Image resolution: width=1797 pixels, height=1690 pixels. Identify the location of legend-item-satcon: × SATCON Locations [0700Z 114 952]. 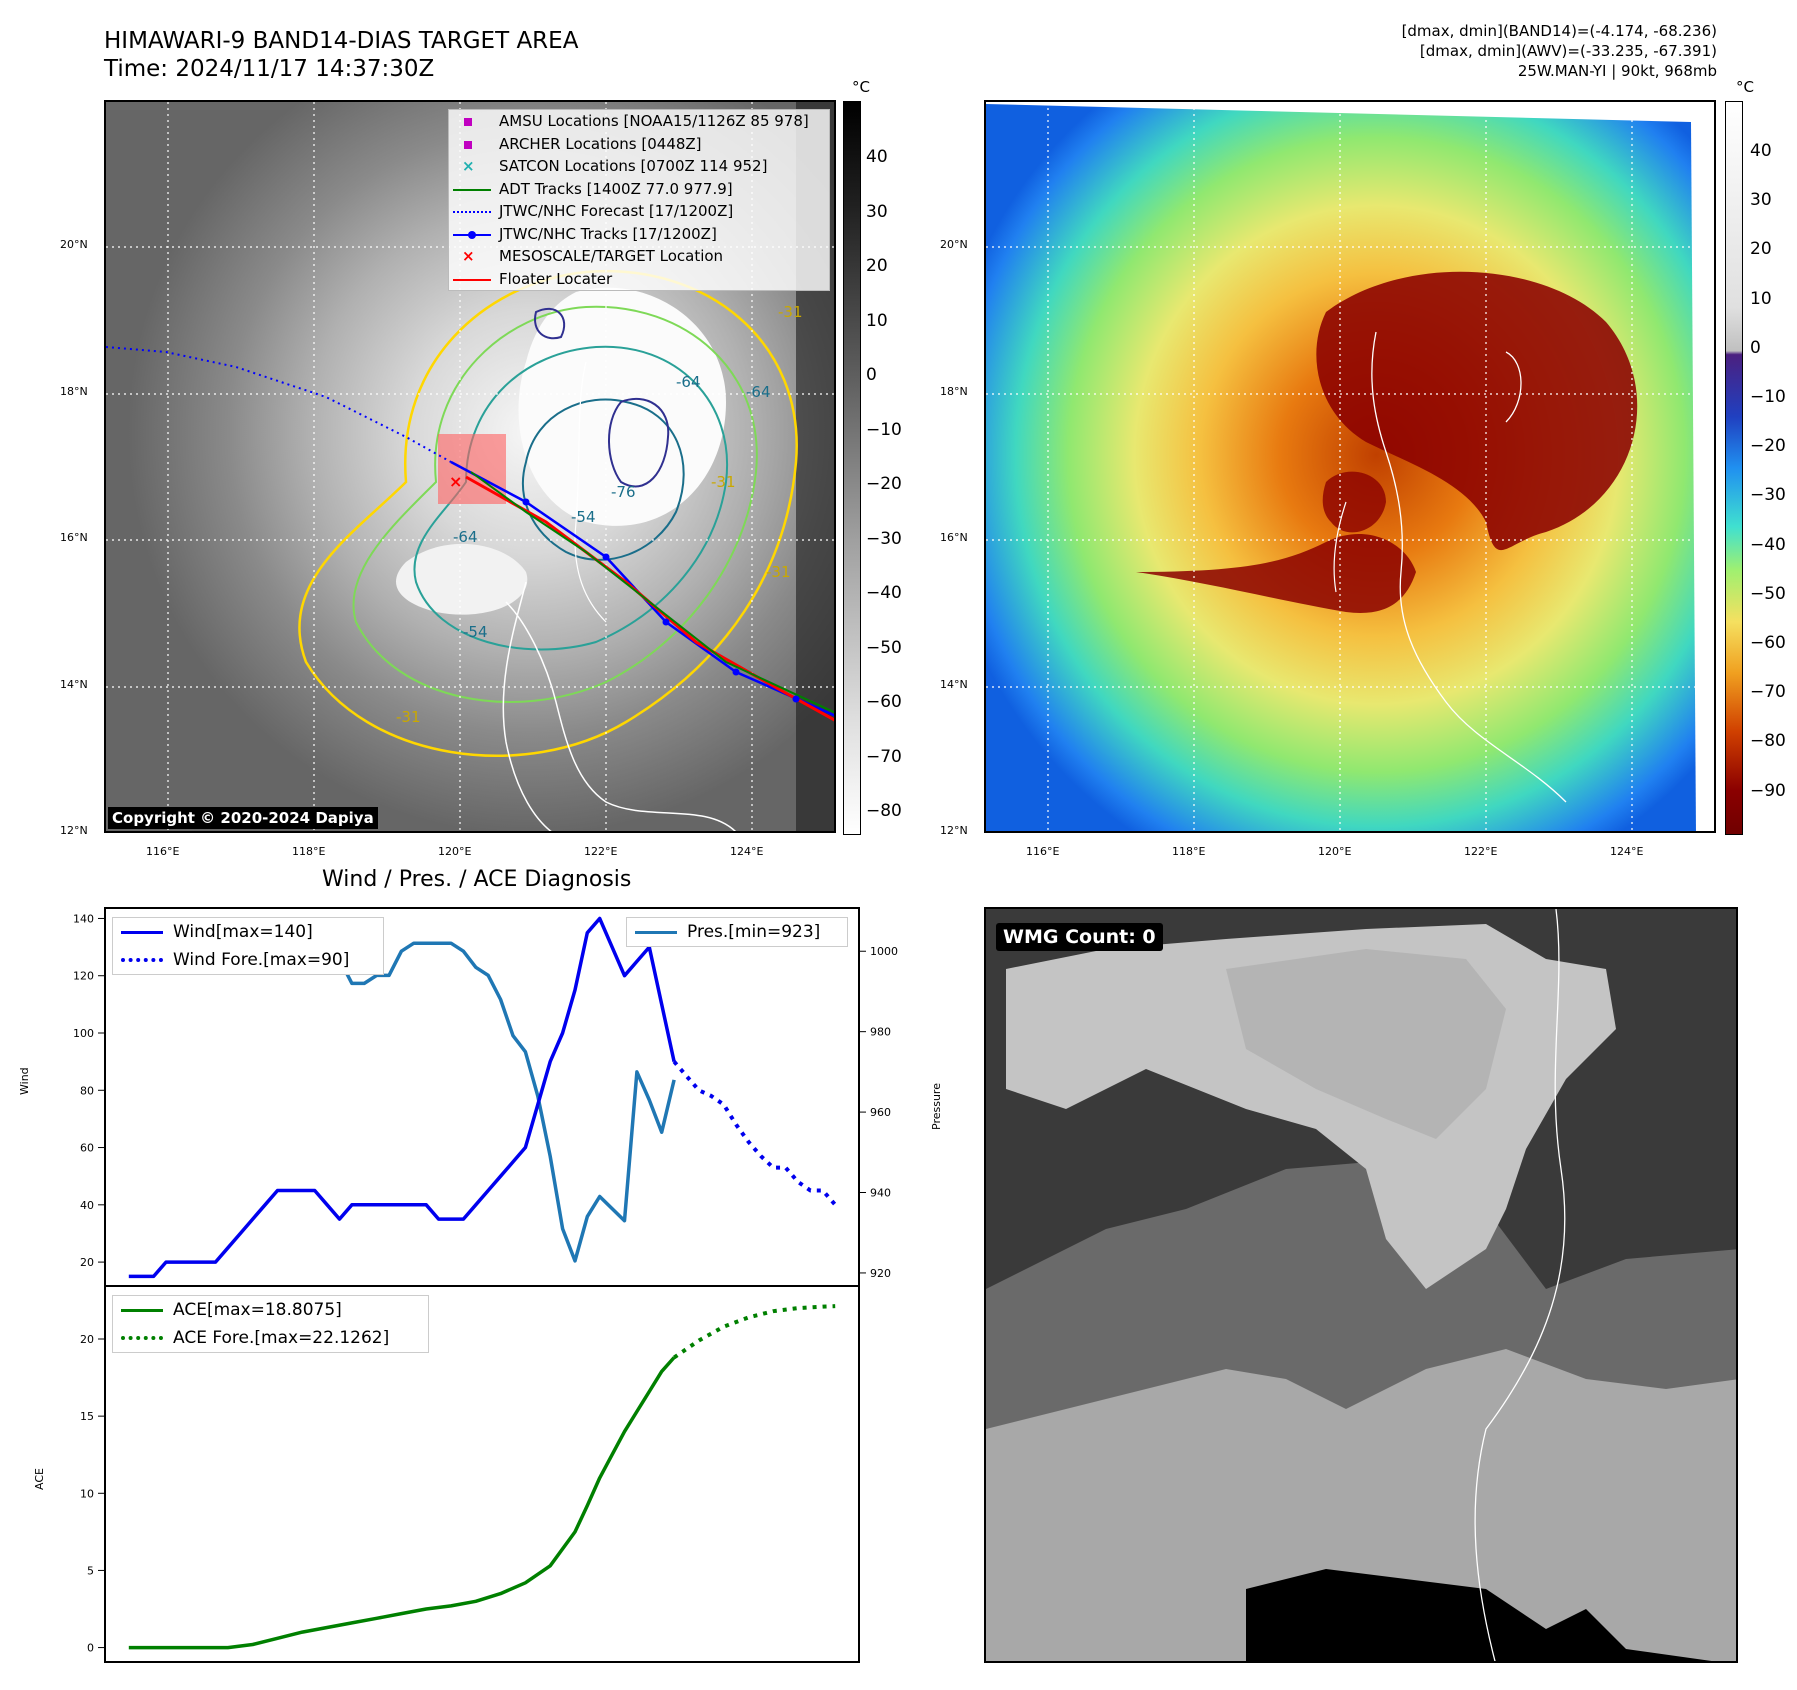
(639, 166).